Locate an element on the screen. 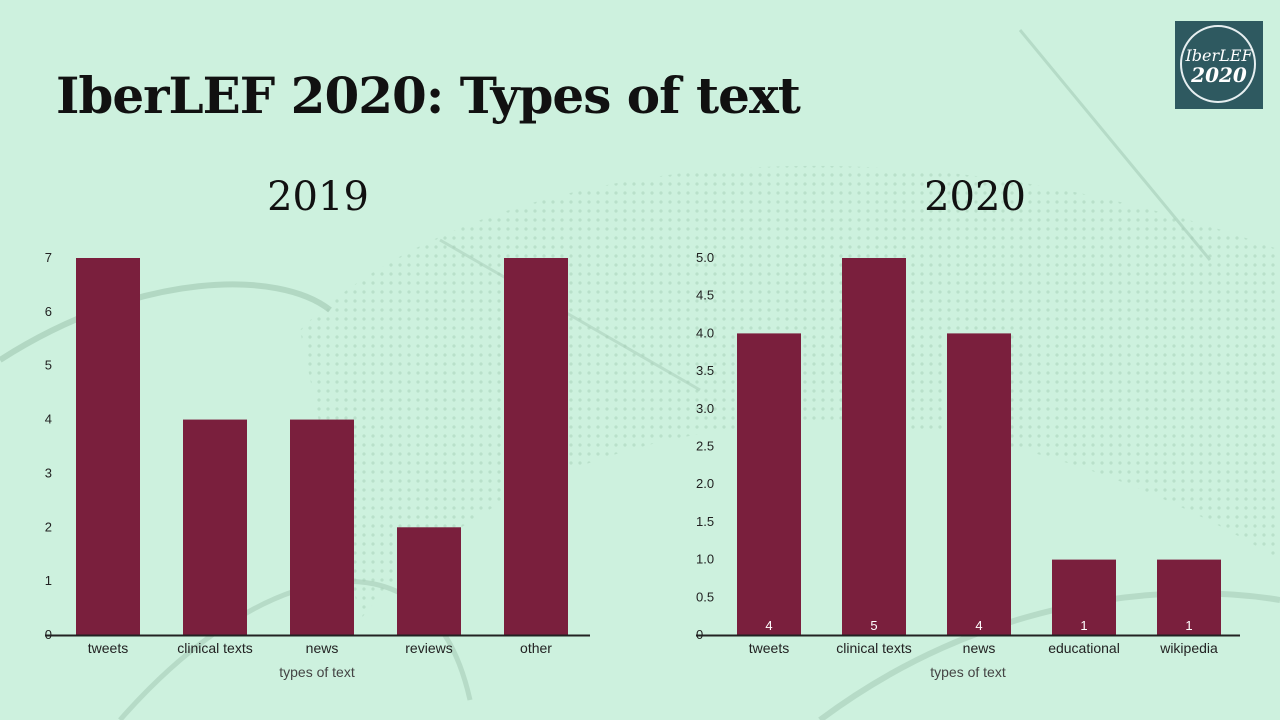 This screenshot has height=720, width=1280. iberlef-logo: IberLEF 2020 is located at coordinates (1219, 65).